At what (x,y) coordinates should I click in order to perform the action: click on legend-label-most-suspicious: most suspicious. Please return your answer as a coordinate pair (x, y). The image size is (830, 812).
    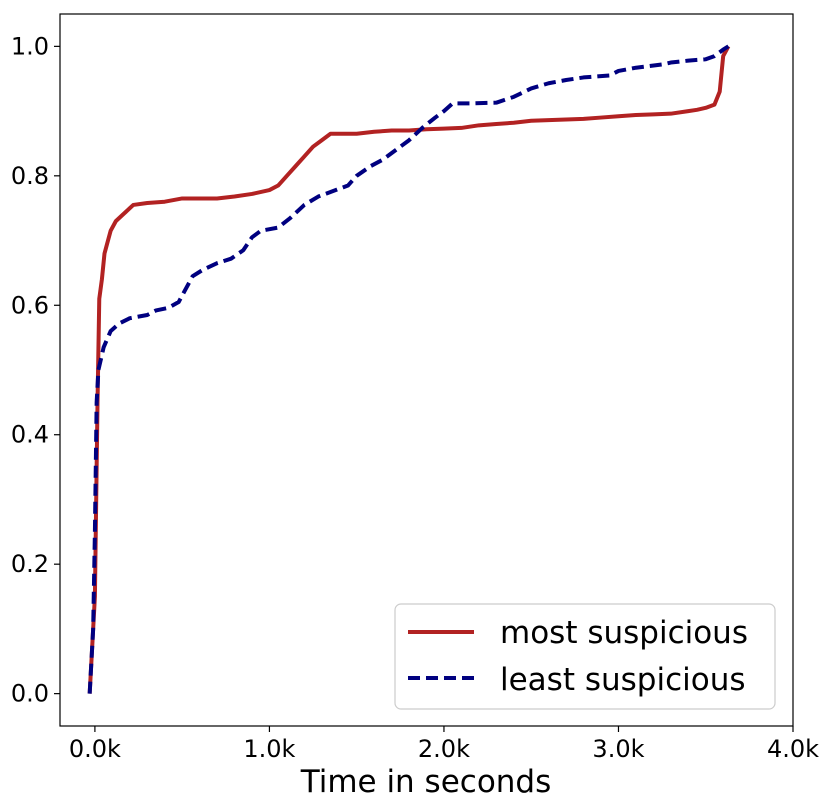
    Looking at the image, I should click on (624, 633).